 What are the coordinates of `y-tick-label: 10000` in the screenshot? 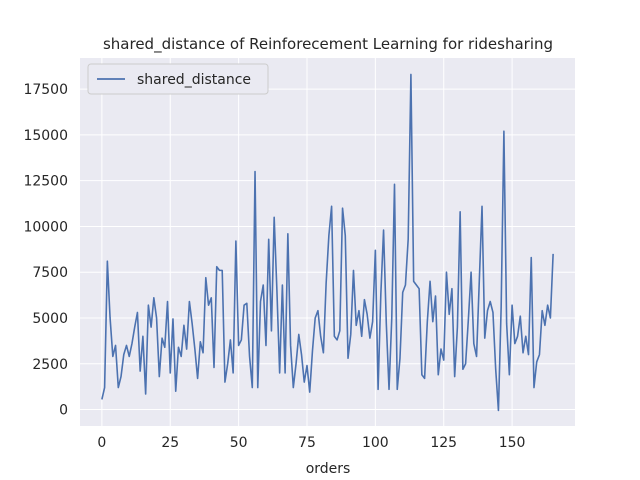 It's located at (45, 227).